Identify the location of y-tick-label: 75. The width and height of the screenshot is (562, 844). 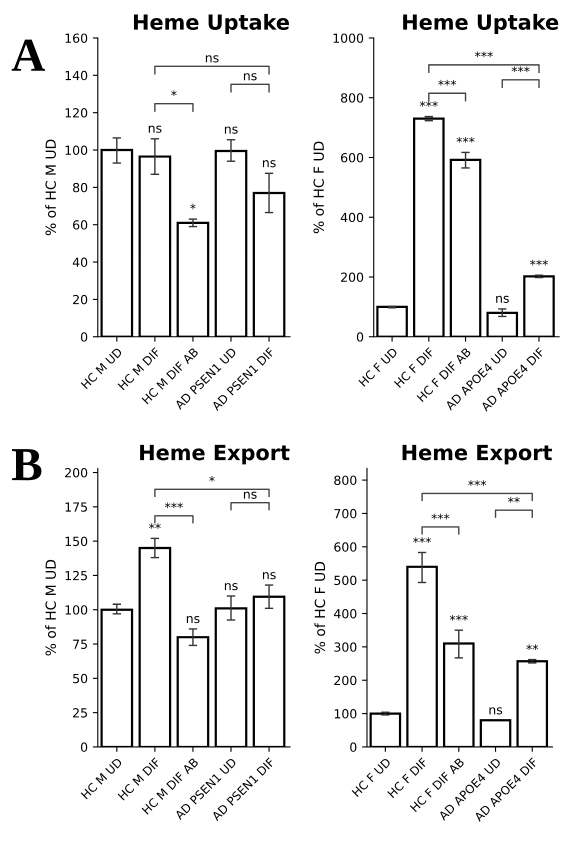
(80, 644).